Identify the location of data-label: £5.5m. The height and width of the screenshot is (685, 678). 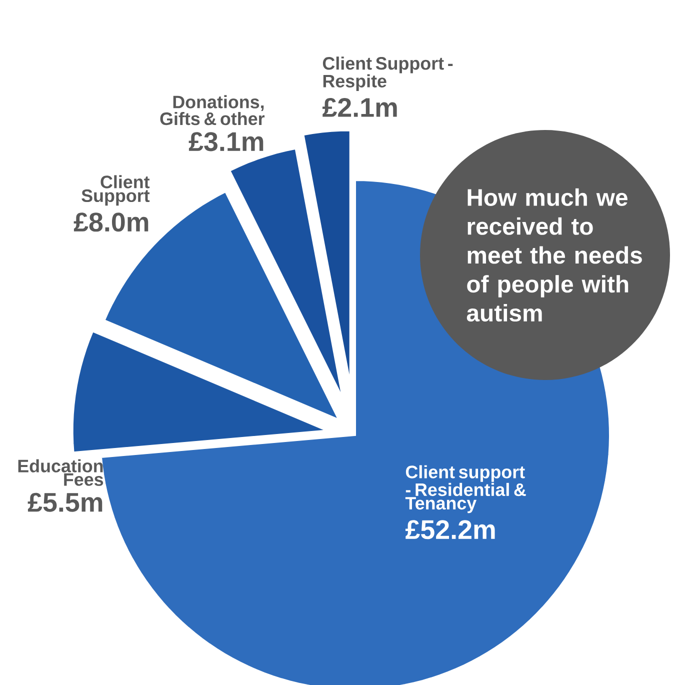
(65, 502).